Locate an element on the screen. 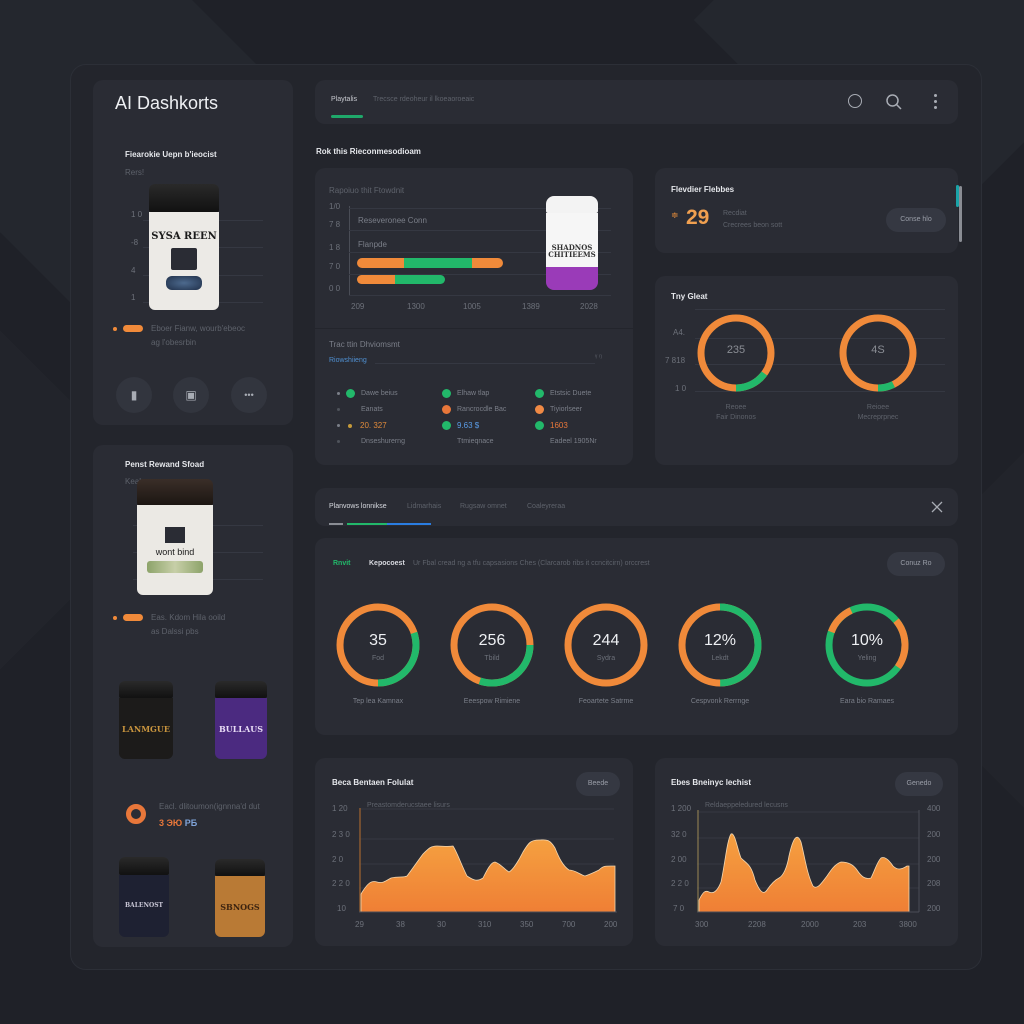  product-image-capsules: SHADNOS CHITIEEMS is located at coordinates (572, 243).